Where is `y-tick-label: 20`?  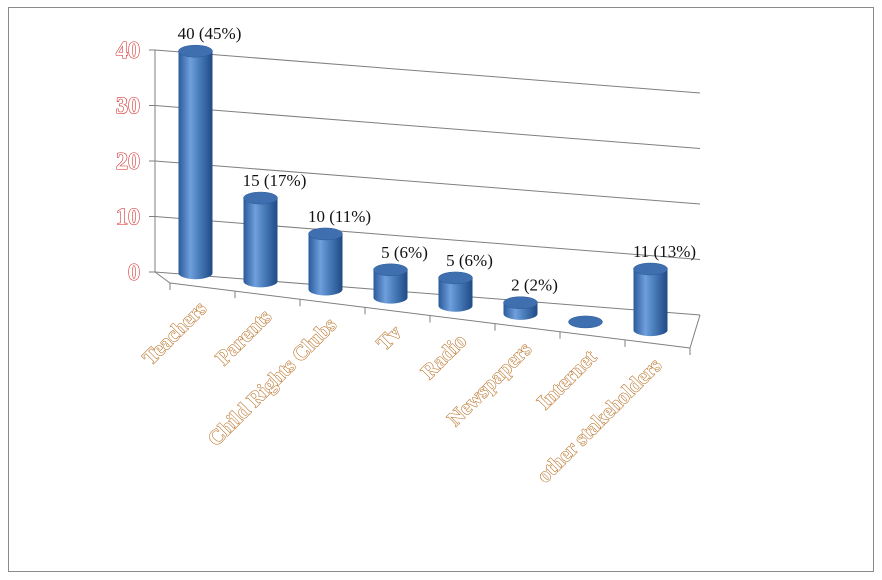
y-tick-label: 20 is located at coordinates (128, 162).